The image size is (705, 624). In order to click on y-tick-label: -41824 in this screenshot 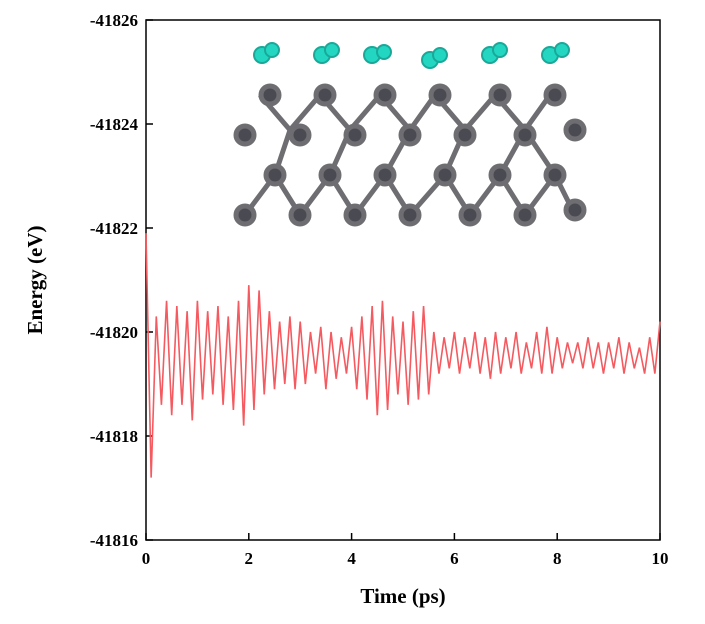, I will do `click(114, 124)`.